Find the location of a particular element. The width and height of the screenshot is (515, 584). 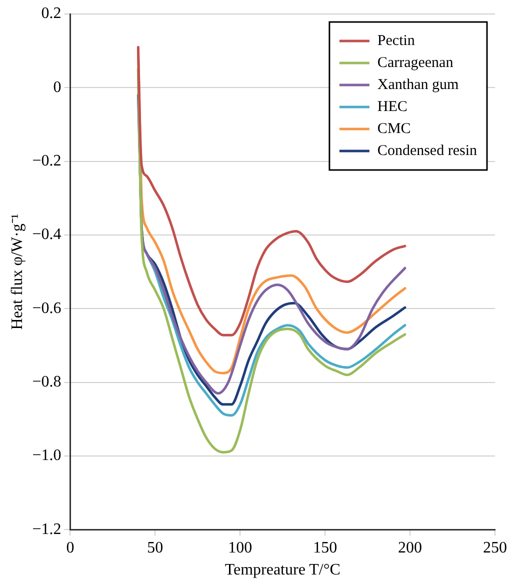

legend-label: Condensed resin is located at coordinates (427, 150).